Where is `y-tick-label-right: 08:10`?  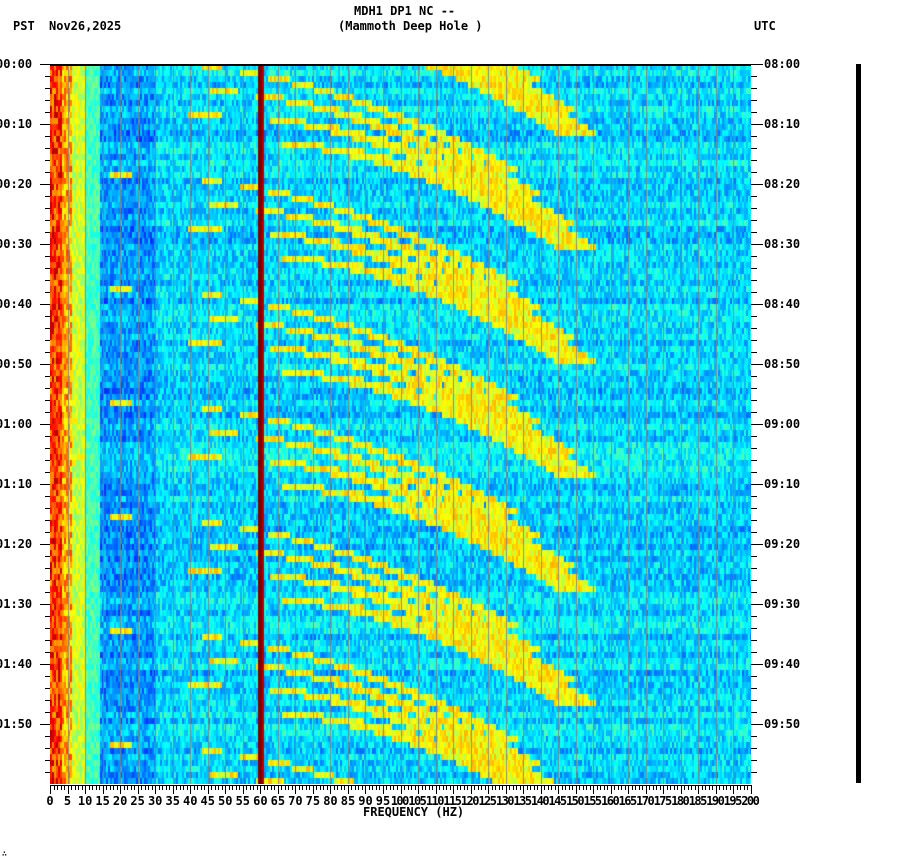 y-tick-label-right: 08:10 is located at coordinates (782, 124).